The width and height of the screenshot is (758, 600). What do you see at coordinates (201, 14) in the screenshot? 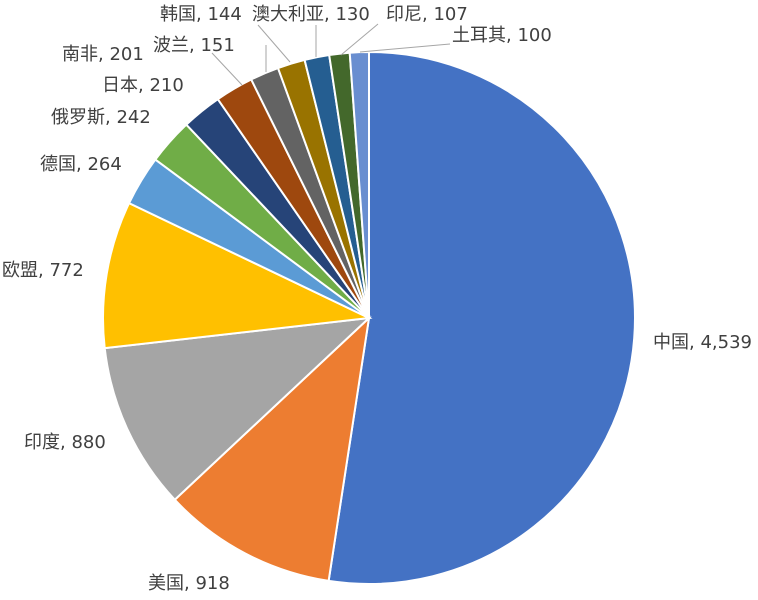
I see `data-label-9: 韩国, 144` at bounding box center [201, 14].